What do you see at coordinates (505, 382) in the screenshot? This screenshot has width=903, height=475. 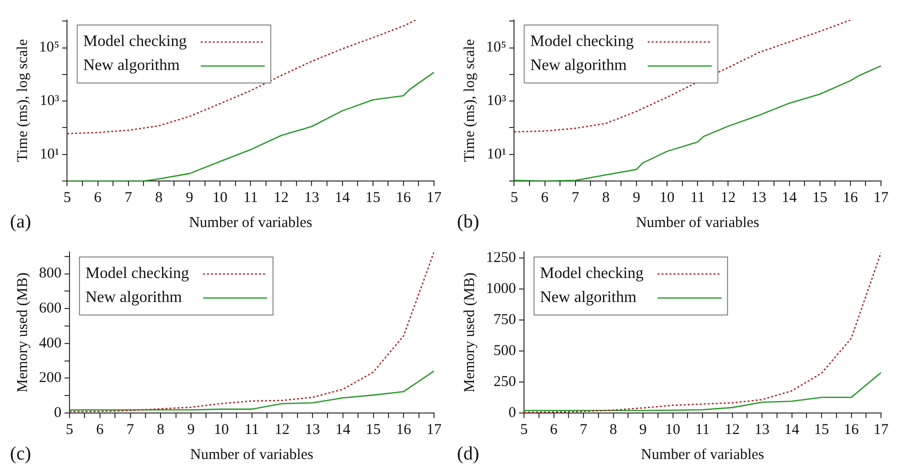 I see `y-tick-label: 250` at bounding box center [505, 382].